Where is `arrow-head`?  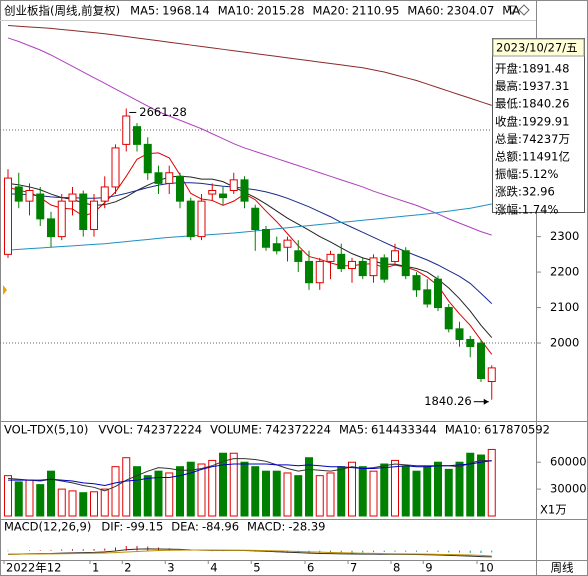 arrow-head is located at coordinates (486, 401).